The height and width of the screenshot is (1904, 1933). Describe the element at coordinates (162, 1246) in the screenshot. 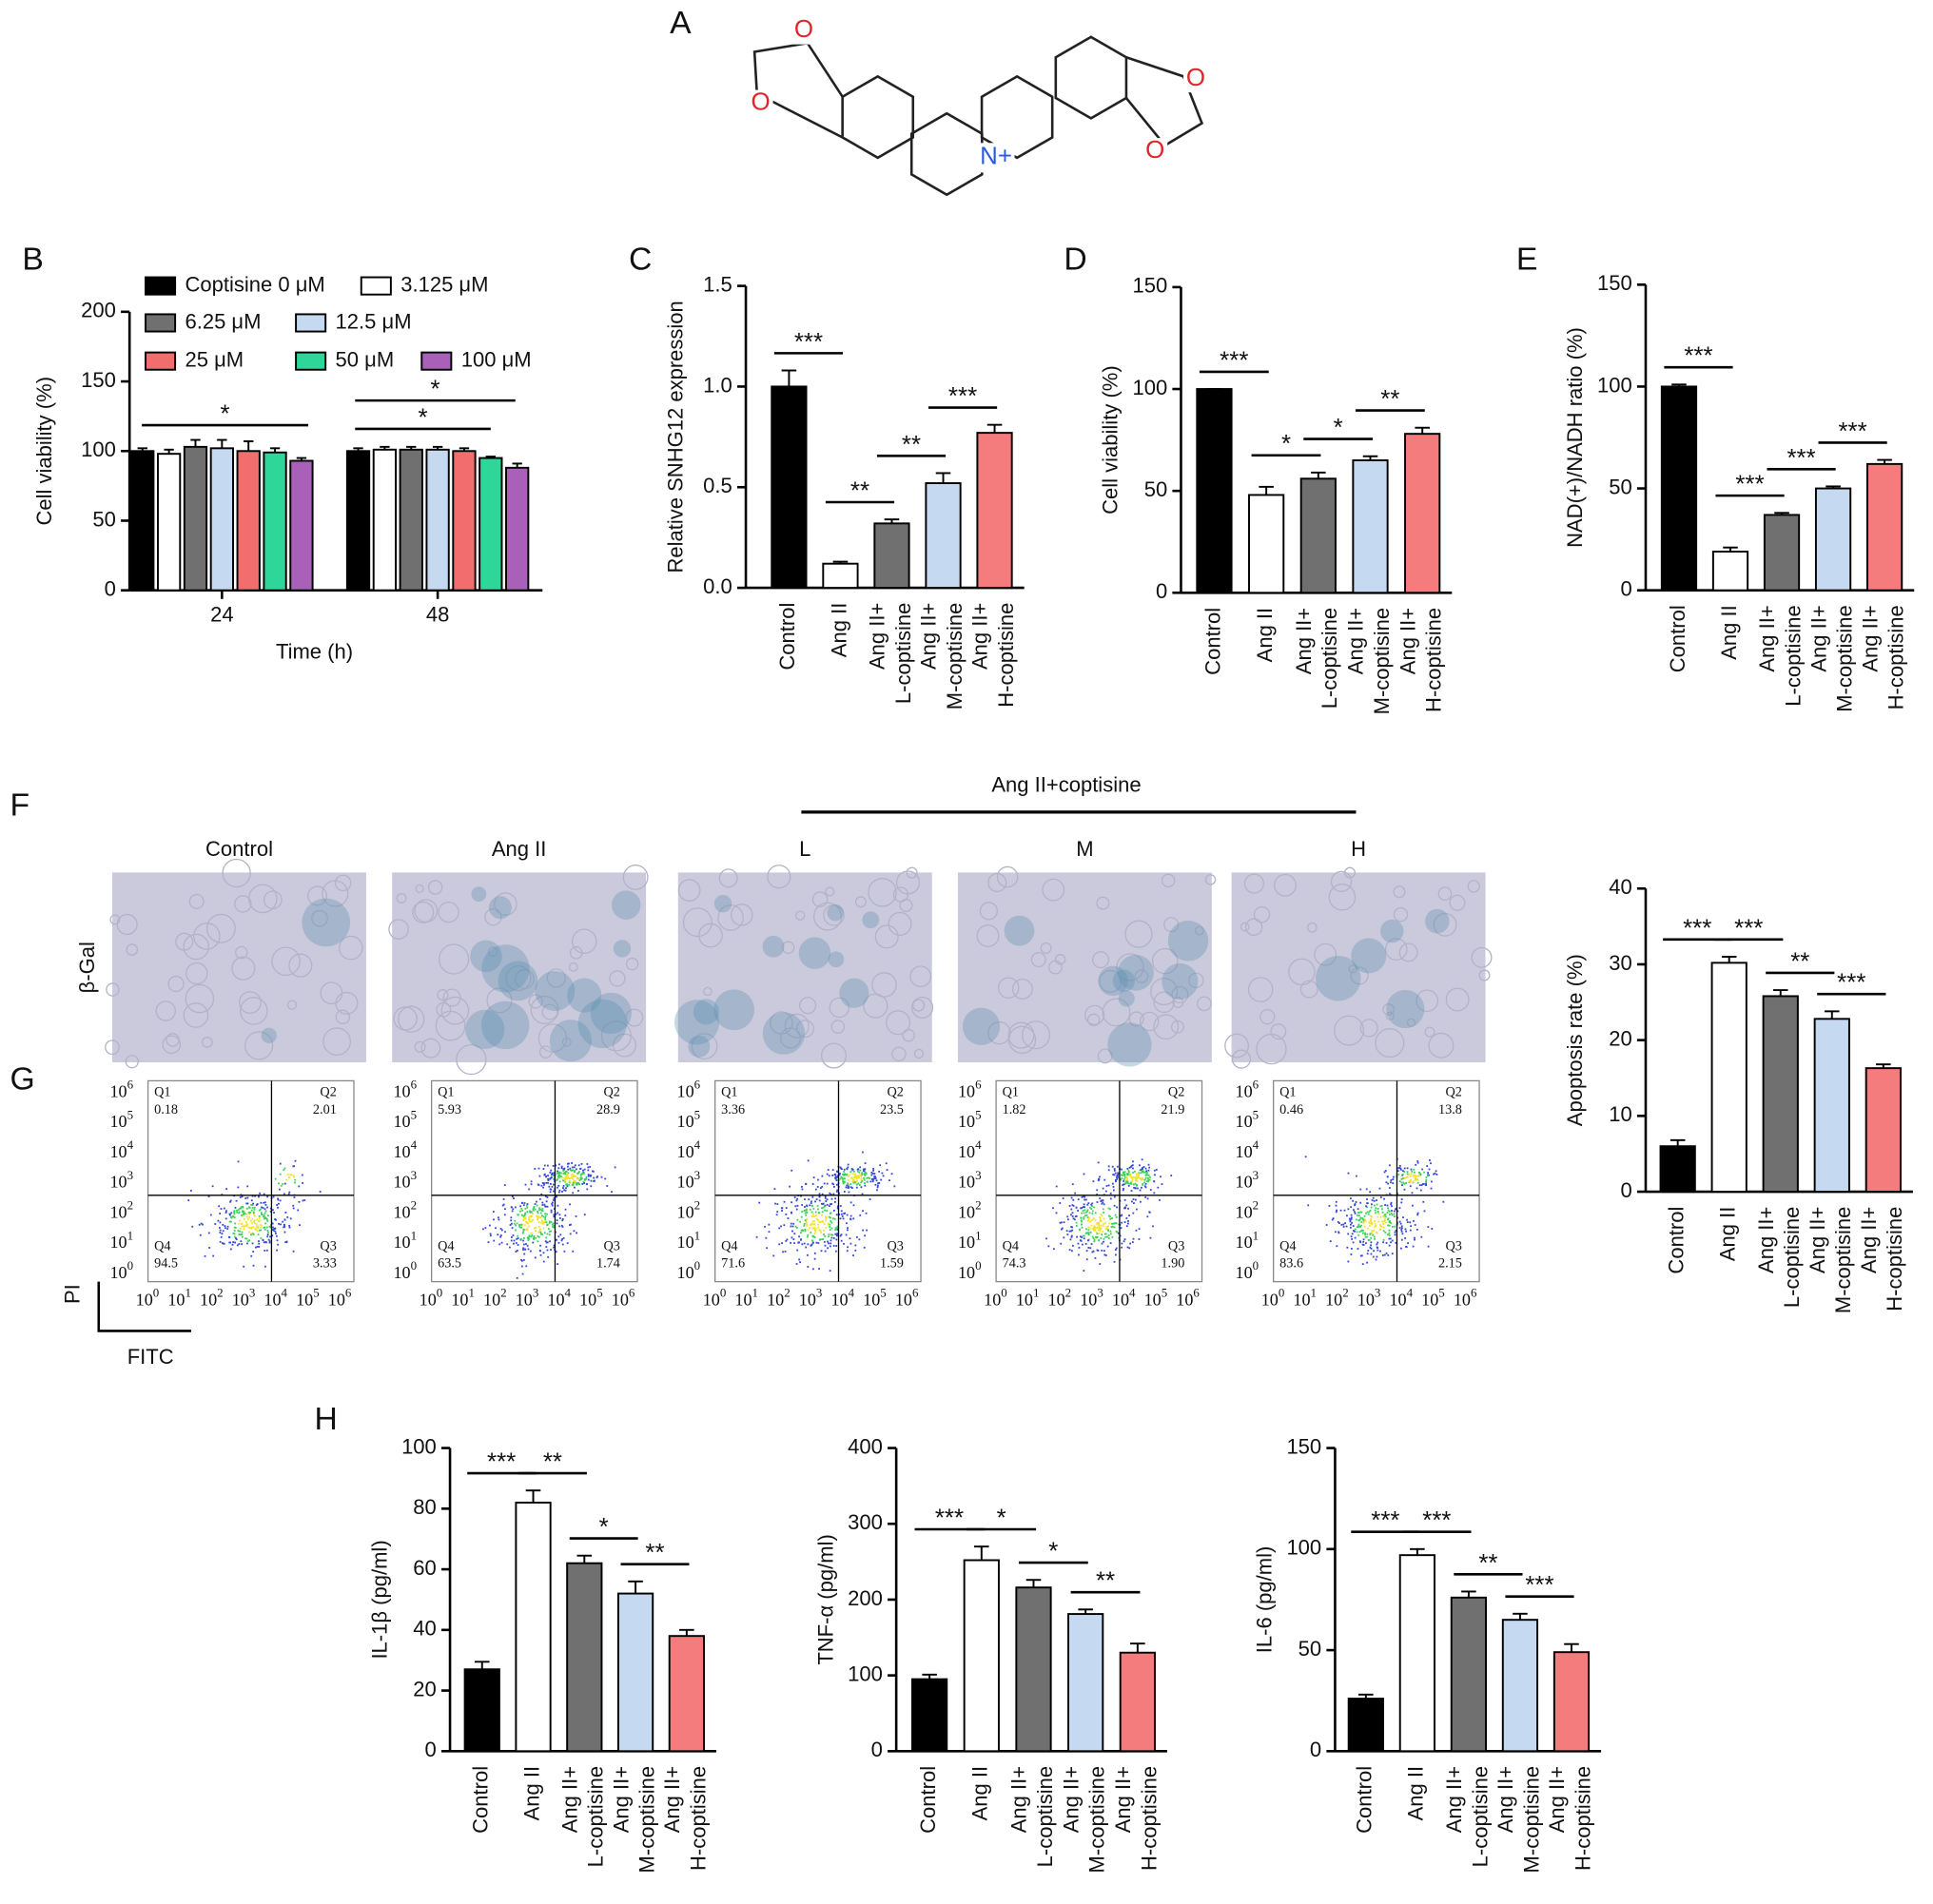

I see `quadrant-label: Q4` at that location.